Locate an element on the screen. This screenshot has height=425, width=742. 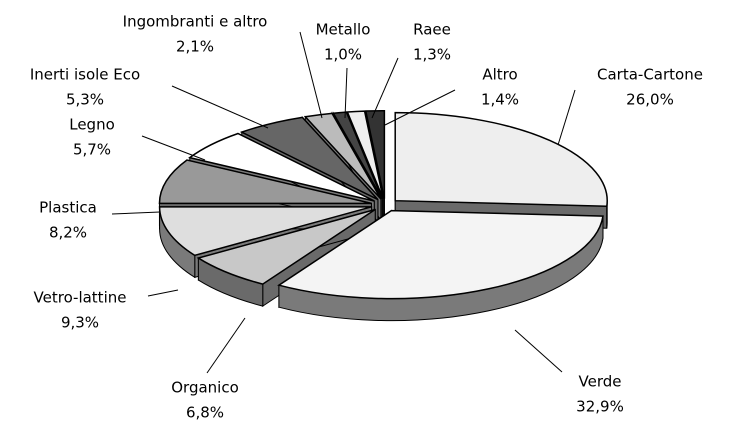
data-label-value: 1,3% is located at coordinates (432, 55).